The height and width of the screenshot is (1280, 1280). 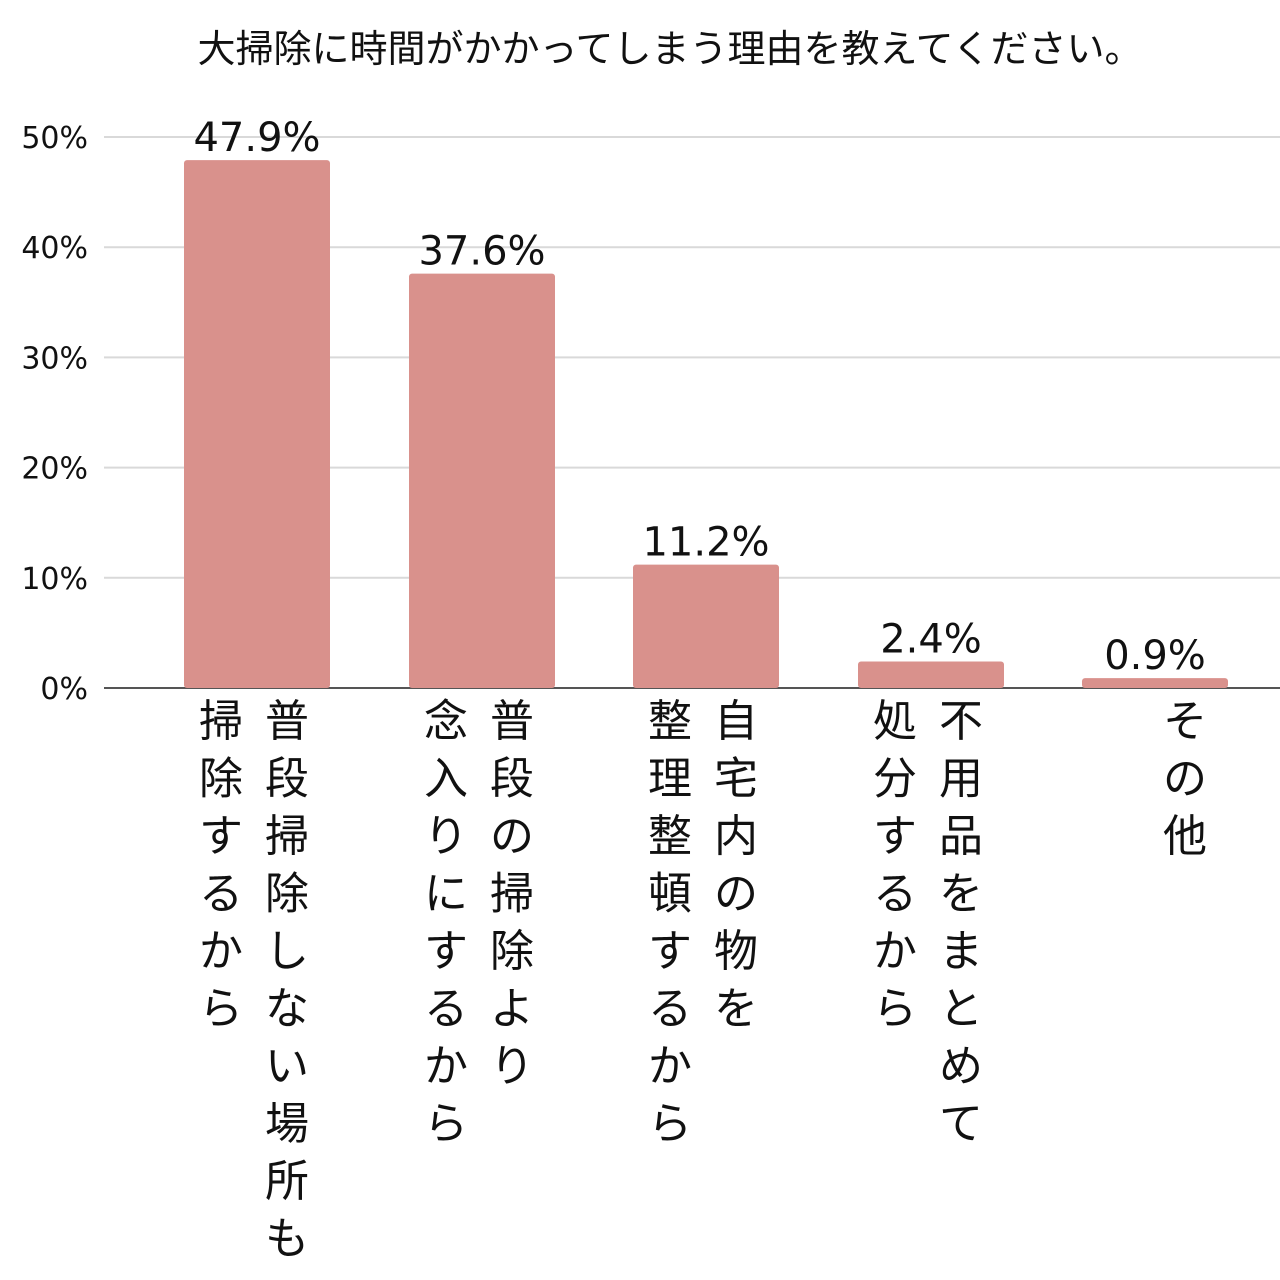 I want to click on category-label-char: 処, so click(x=895, y=721).